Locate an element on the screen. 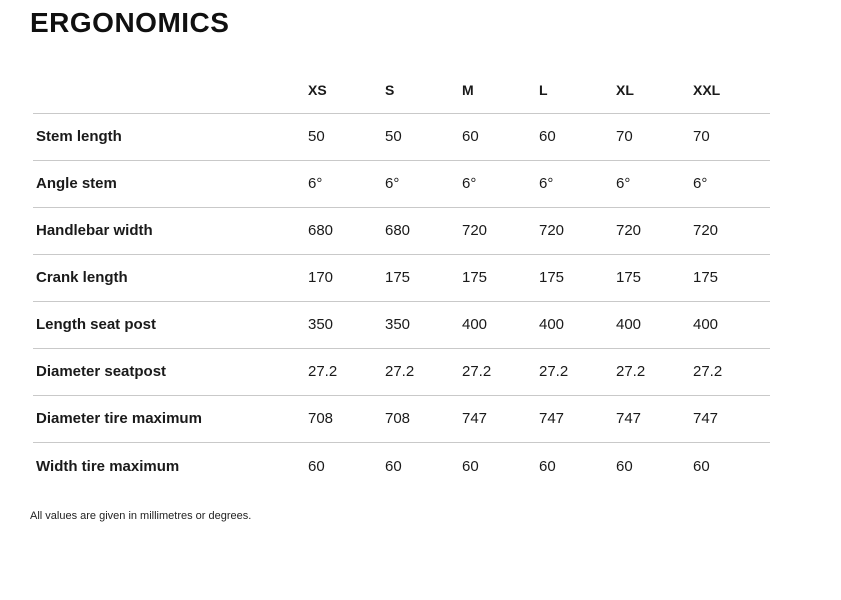 The image size is (841, 600). table-row: Stem length 50 50 60 60 70 70 is located at coordinates (401, 137).